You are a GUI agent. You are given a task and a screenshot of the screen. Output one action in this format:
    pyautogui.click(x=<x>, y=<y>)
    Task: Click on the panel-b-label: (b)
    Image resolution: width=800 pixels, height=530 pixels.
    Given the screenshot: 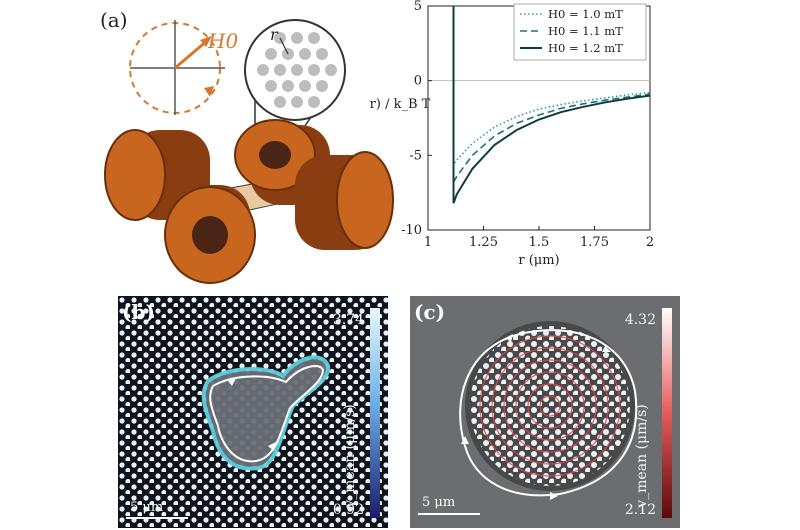 What is the action you would take?
    pyautogui.click(x=138, y=312)
    